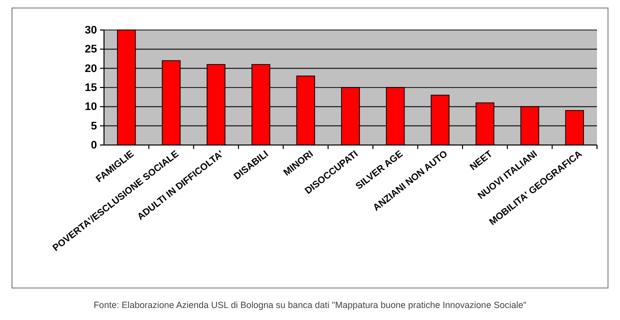 This screenshot has width=620, height=320. I want to click on y-tick-label: 25, so click(90, 50).